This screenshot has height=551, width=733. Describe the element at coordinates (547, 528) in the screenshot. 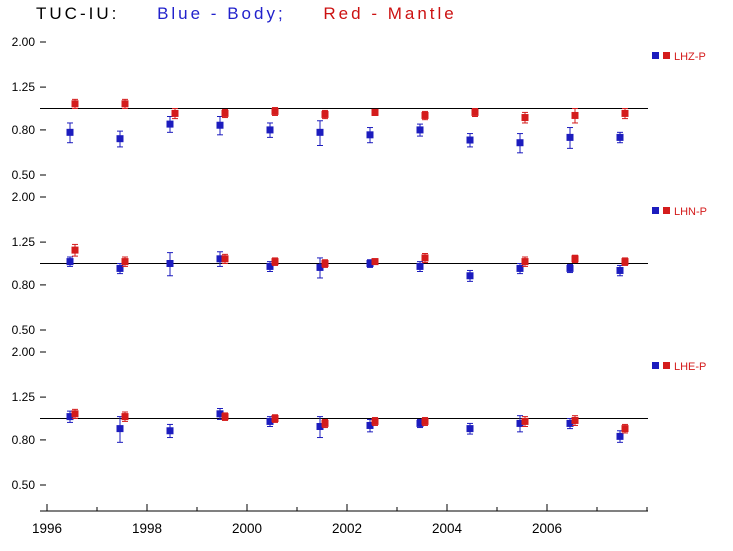

I see `x-tick-label: 2006` at that location.